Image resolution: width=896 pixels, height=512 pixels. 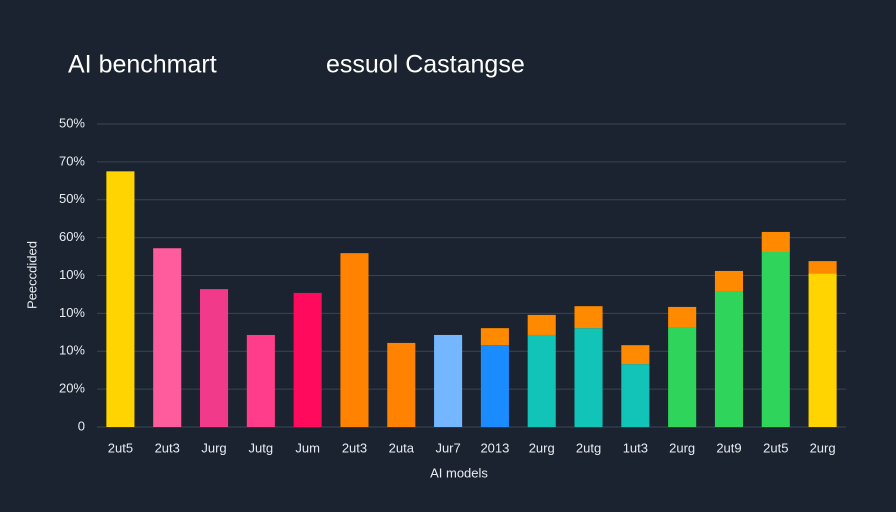 I want to click on chart-title: AI benchmart, so click(x=142, y=65).